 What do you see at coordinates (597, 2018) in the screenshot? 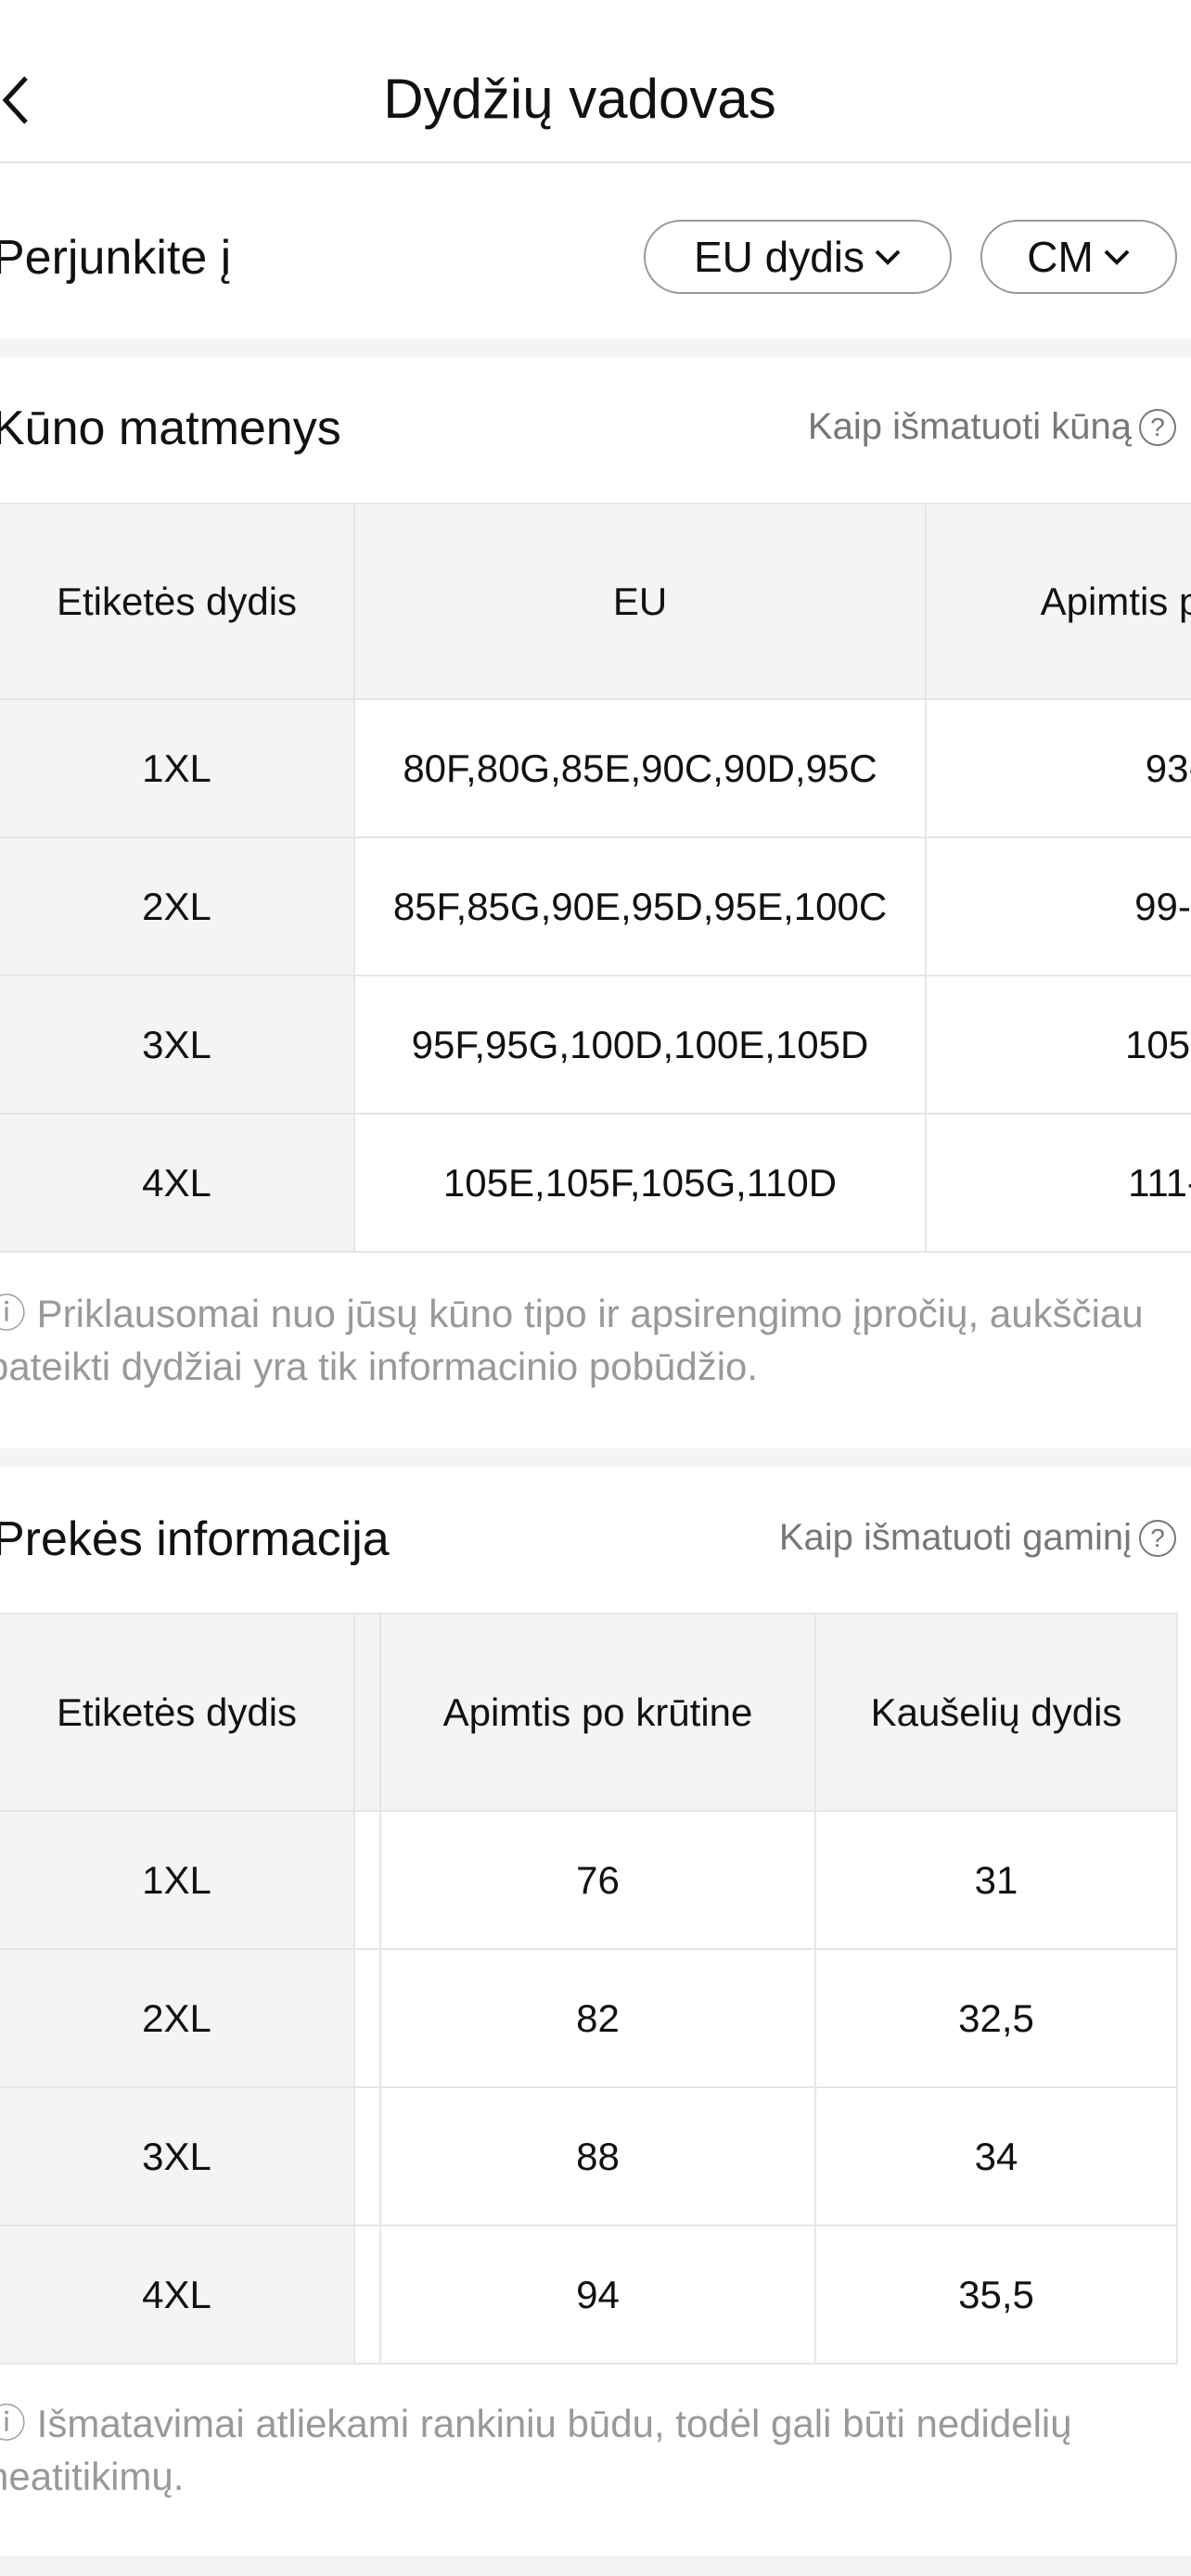
I see `cell: 82` at bounding box center [597, 2018].